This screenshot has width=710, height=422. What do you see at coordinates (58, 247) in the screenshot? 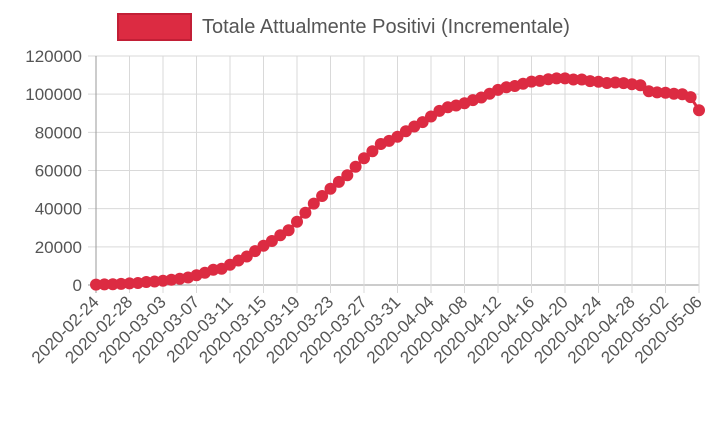
I see `y-tick-label: 20000` at bounding box center [58, 247].